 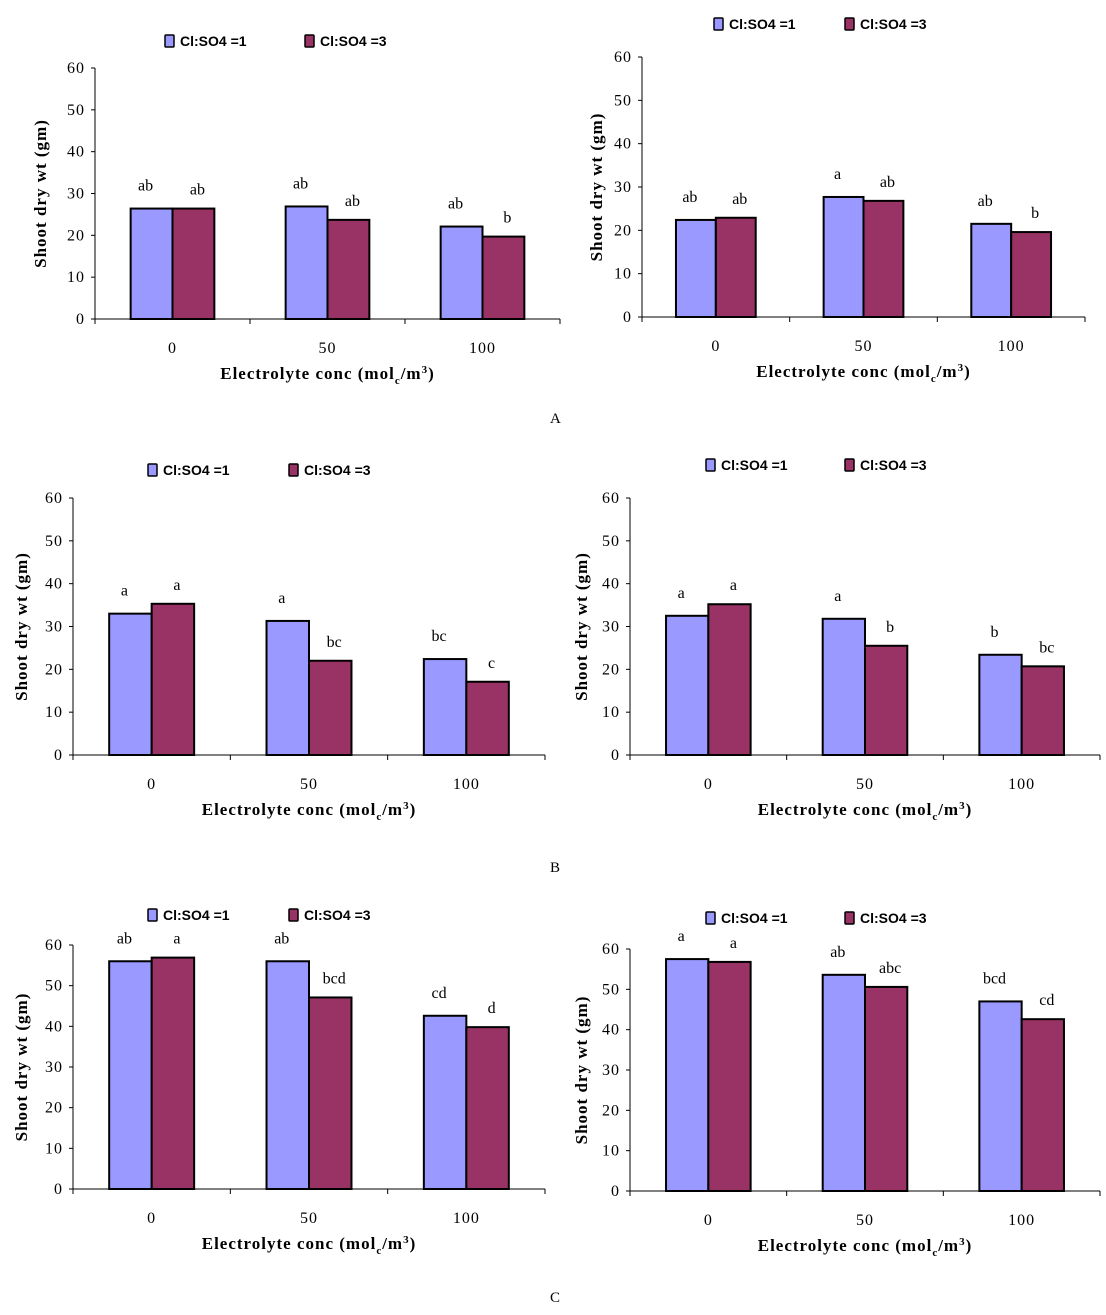 I want to click on significance-label: abc, so click(x=890, y=968).